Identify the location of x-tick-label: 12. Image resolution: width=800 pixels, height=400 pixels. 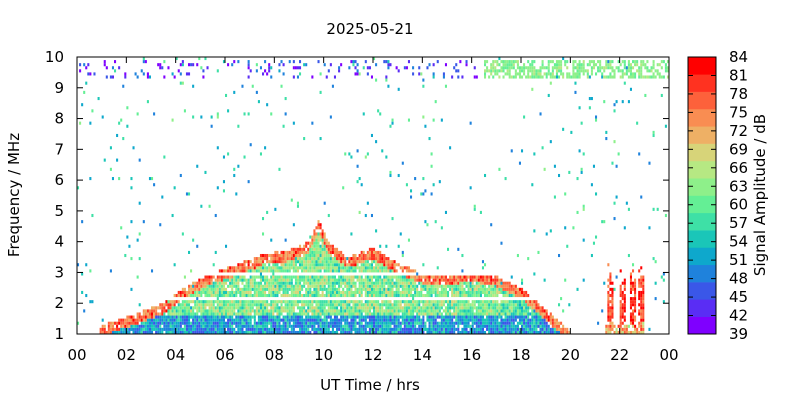
(372, 355).